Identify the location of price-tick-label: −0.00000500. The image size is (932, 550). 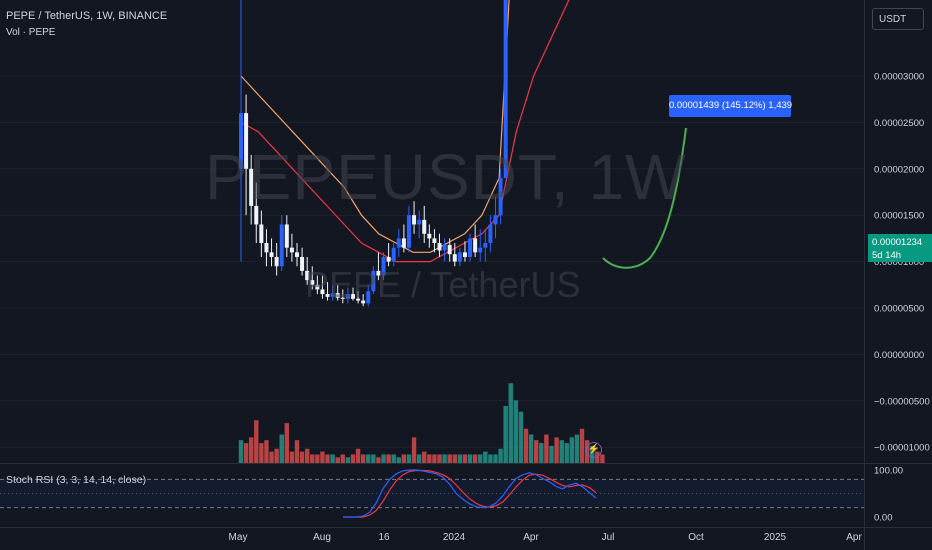
(902, 401).